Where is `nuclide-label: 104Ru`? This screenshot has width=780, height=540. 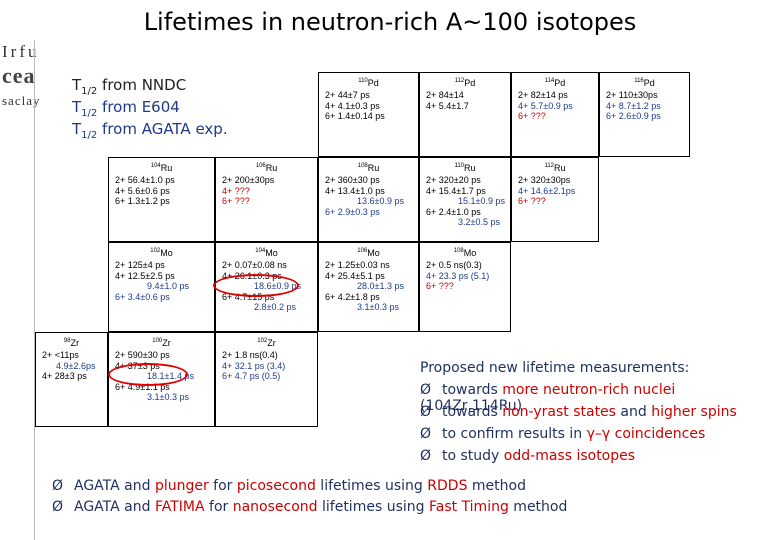 nuclide-label: 104Ru is located at coordinates (161, 168).